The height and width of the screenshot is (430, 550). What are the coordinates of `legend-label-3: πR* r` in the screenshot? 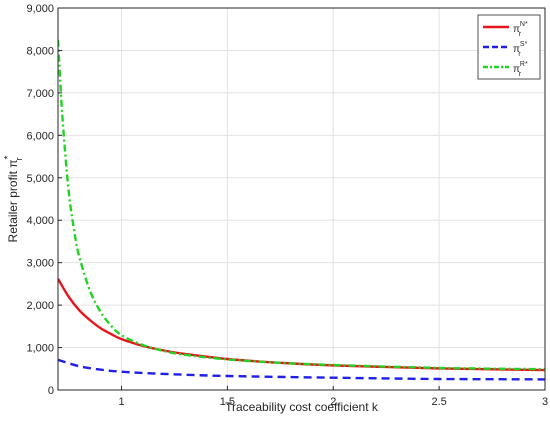 It's located at (520, 69).